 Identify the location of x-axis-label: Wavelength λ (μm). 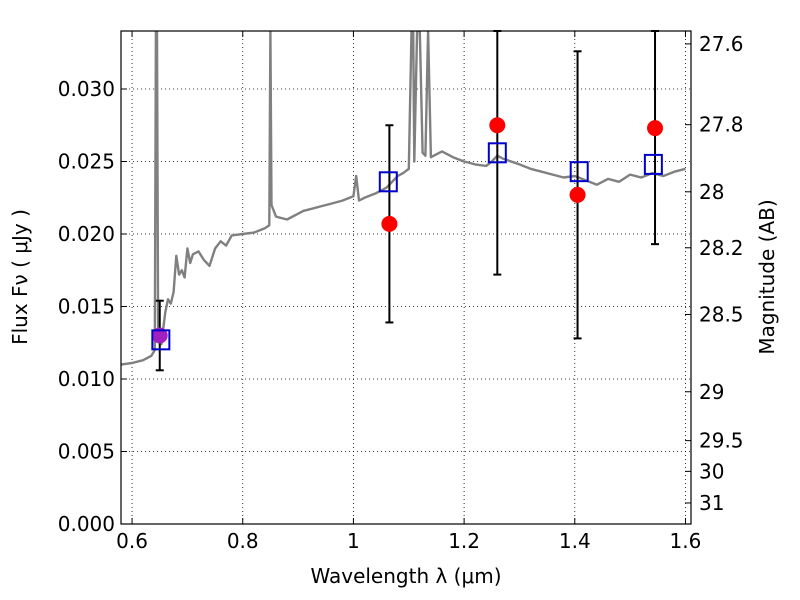
(405, 576).